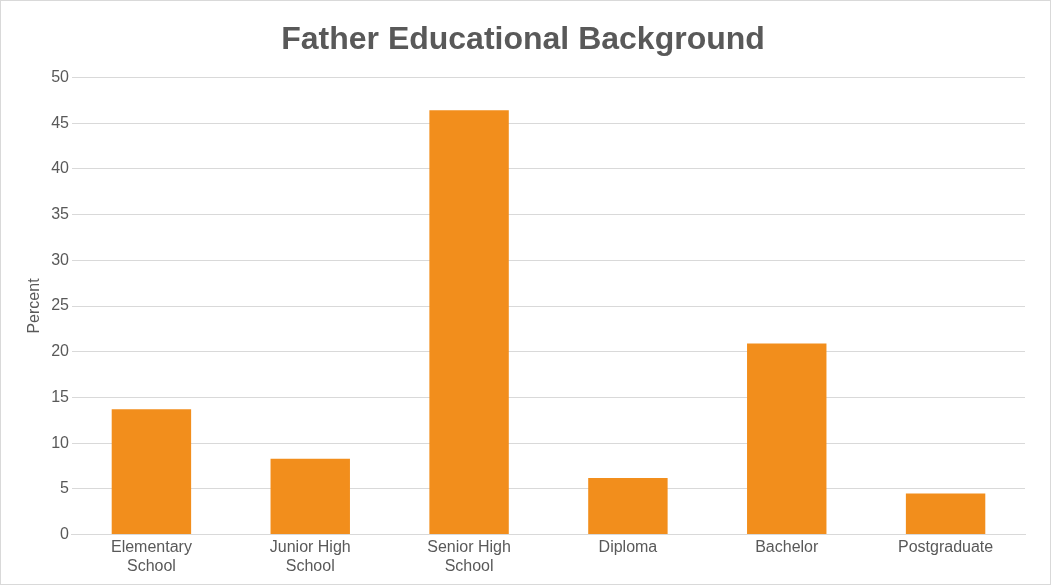 This screenshot has height=585, width=1051. I want to click on x-tick-label: Junior High School, so click(310, 555).